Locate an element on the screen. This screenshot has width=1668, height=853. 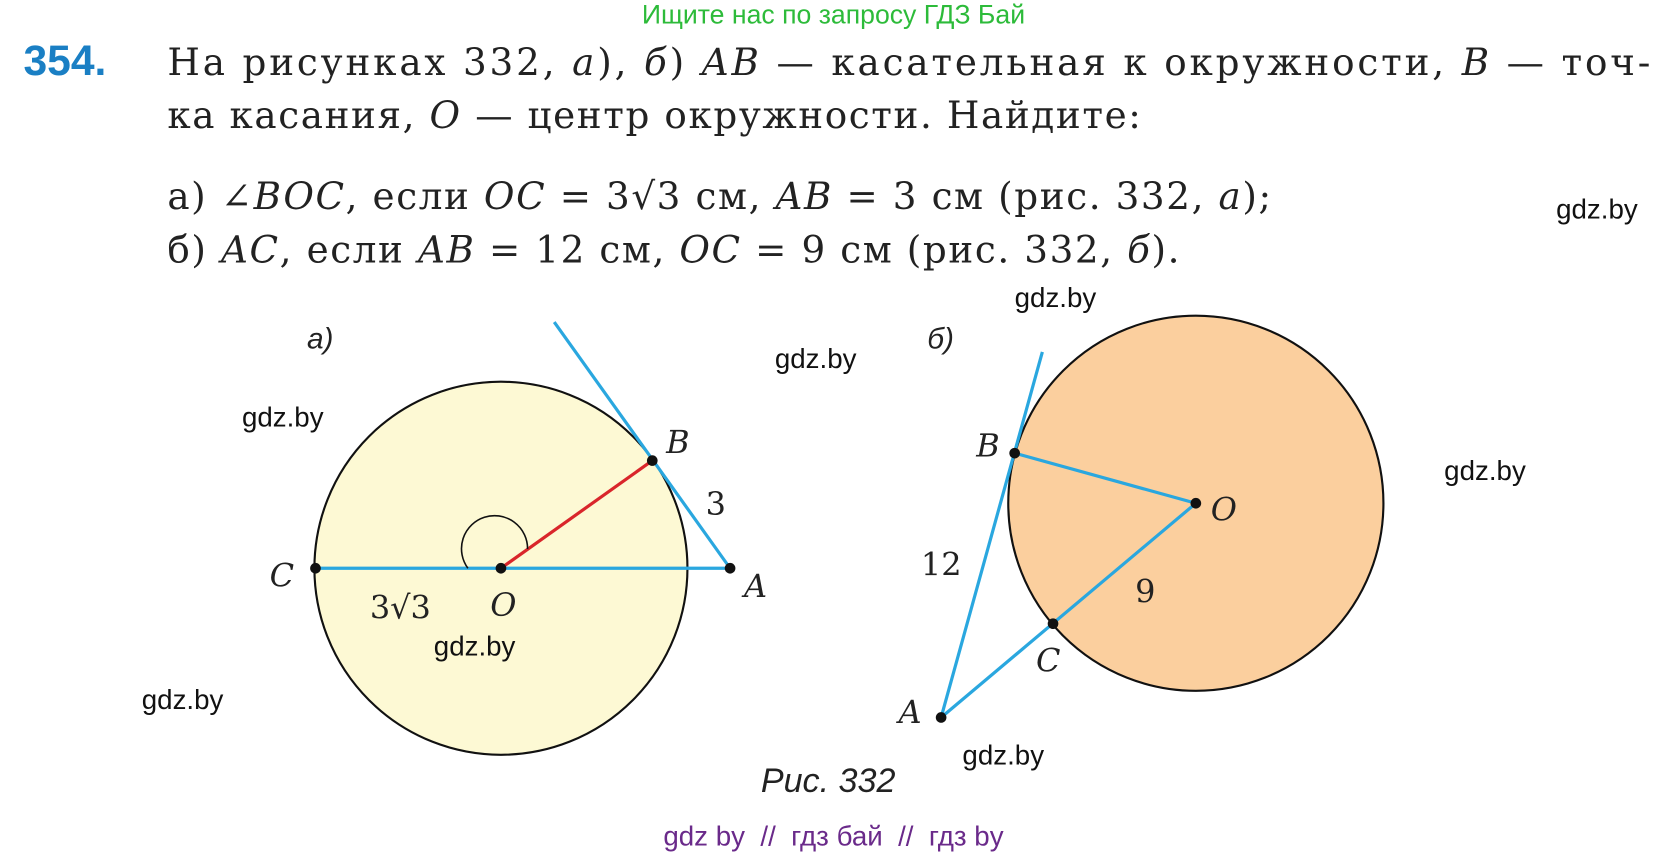
length-label: 3√3 is located at coordinates (400, 607).